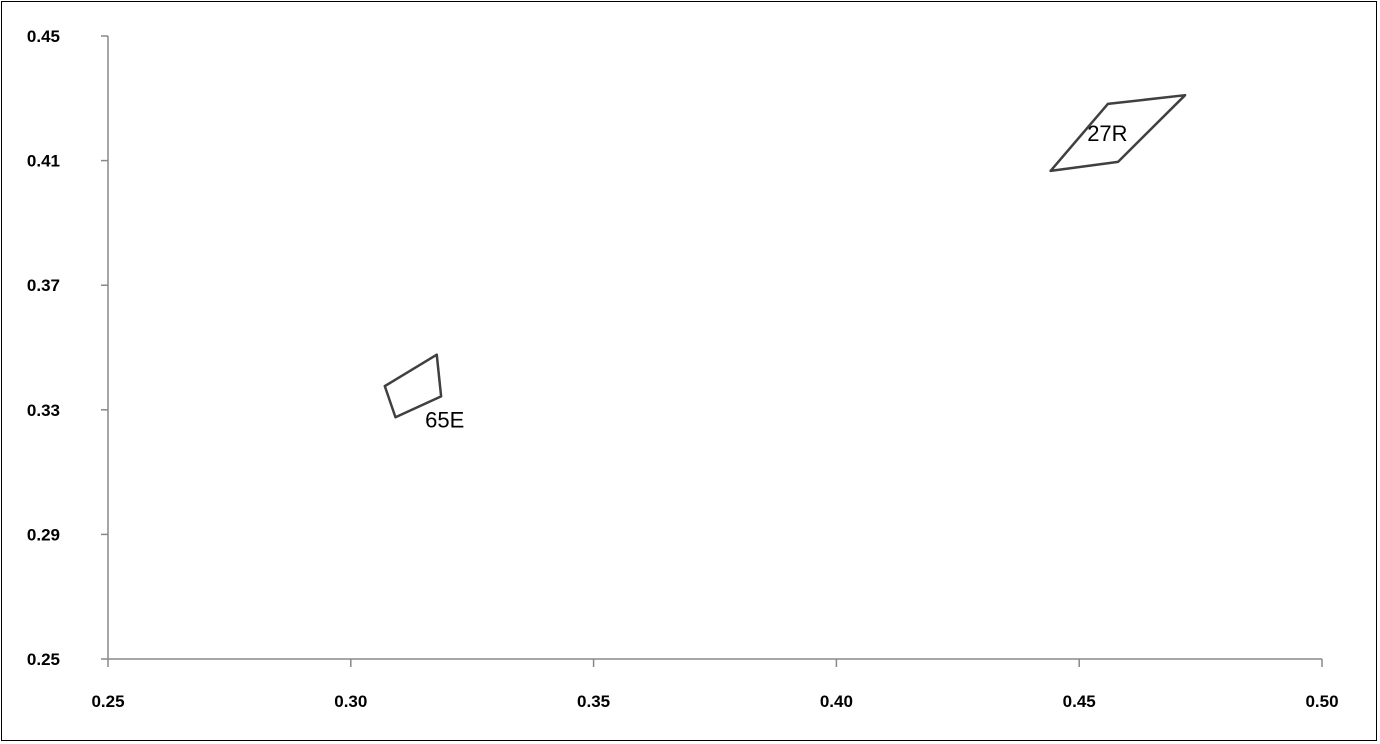 This screenshot has width=1380, height=744. I want to click on x-tick-label: 0.45, so click(1079, 701).